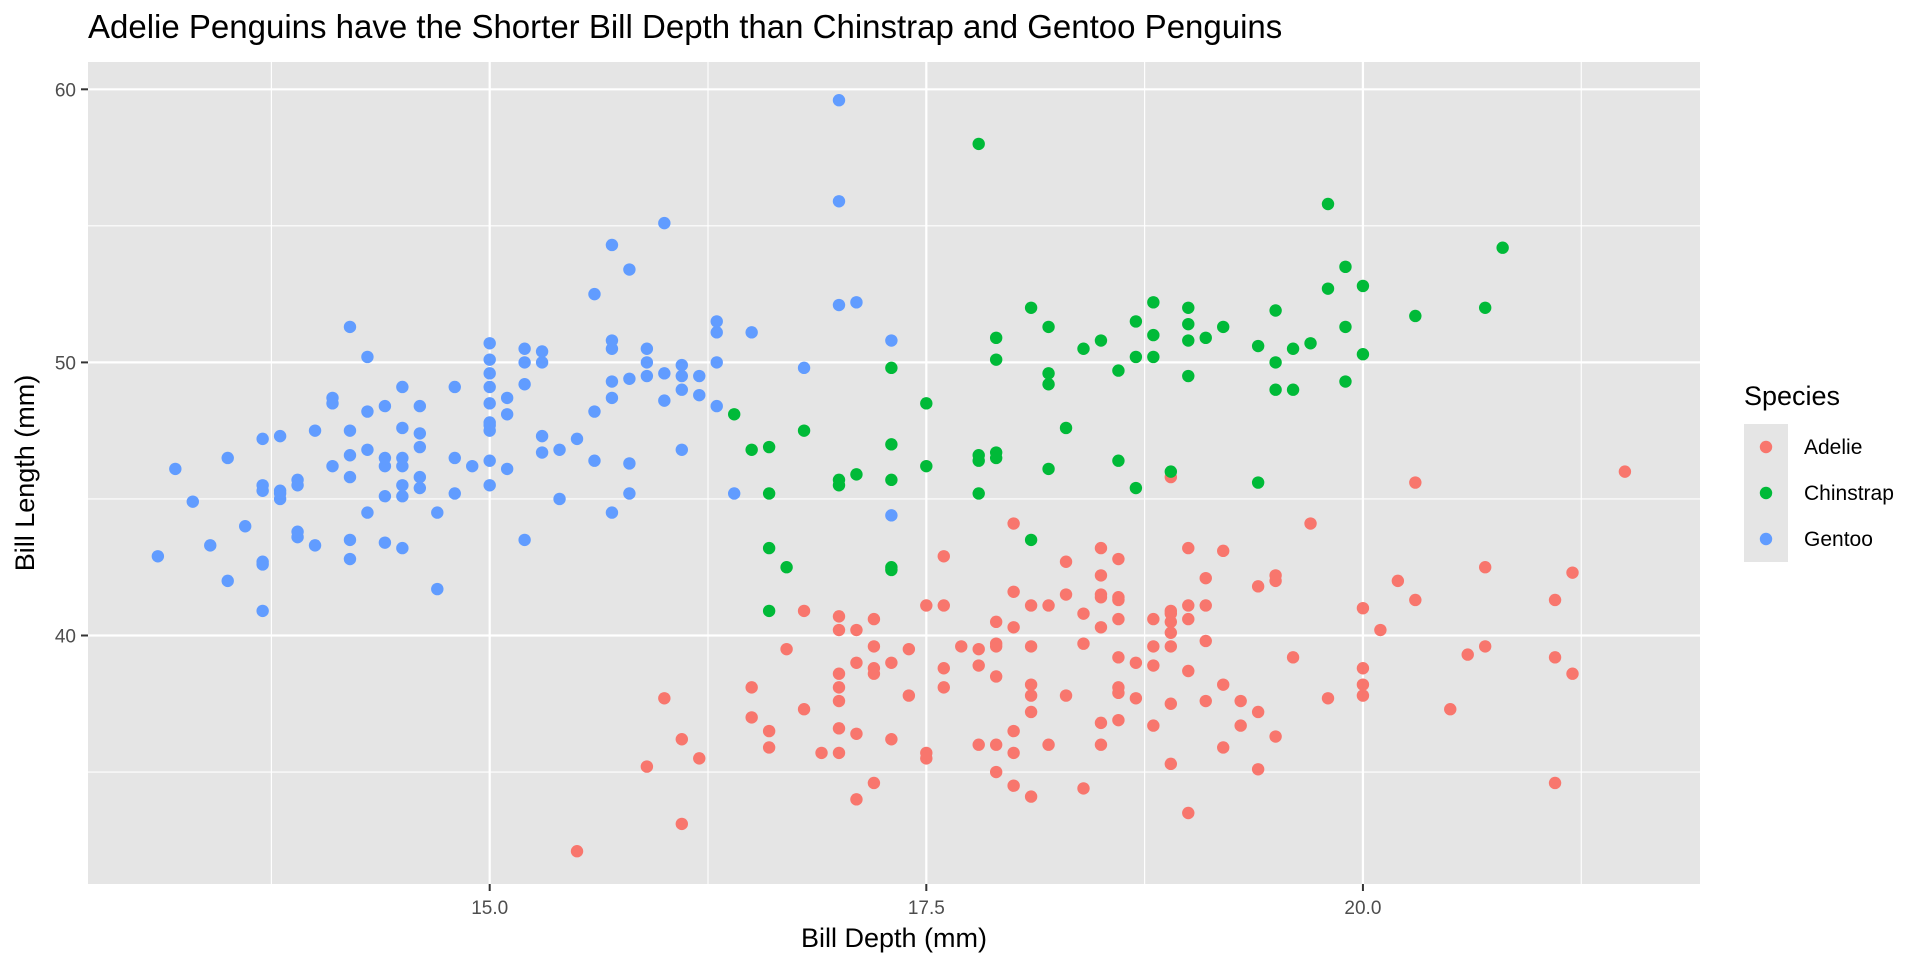  I want to click on legend-title: Species, so click(1792, 396).